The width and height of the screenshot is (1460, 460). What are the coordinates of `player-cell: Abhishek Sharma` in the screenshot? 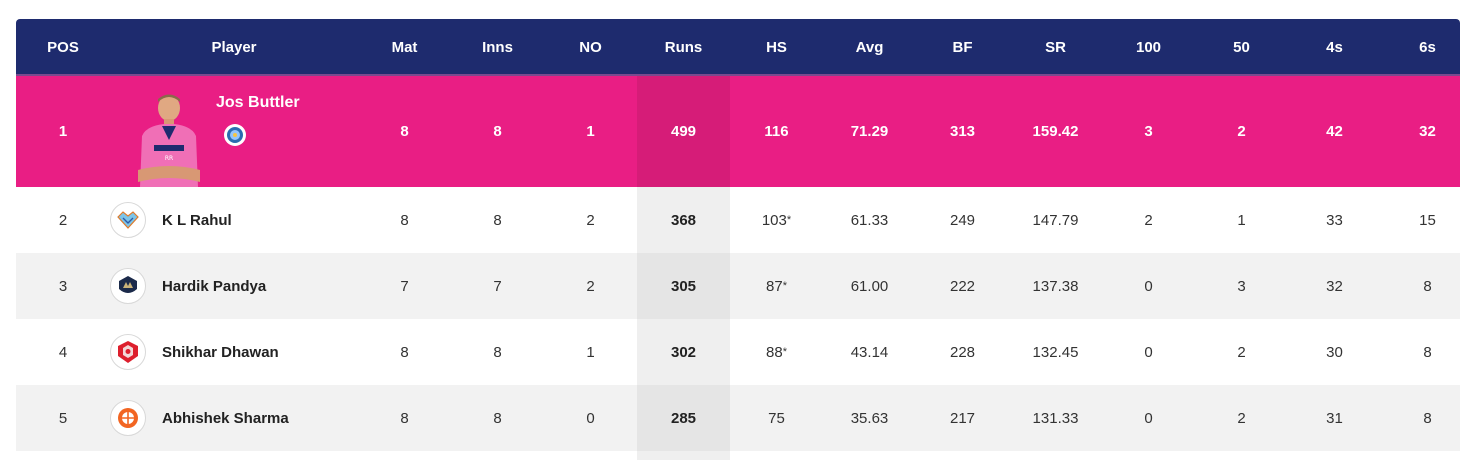 It's located at (260, 418).